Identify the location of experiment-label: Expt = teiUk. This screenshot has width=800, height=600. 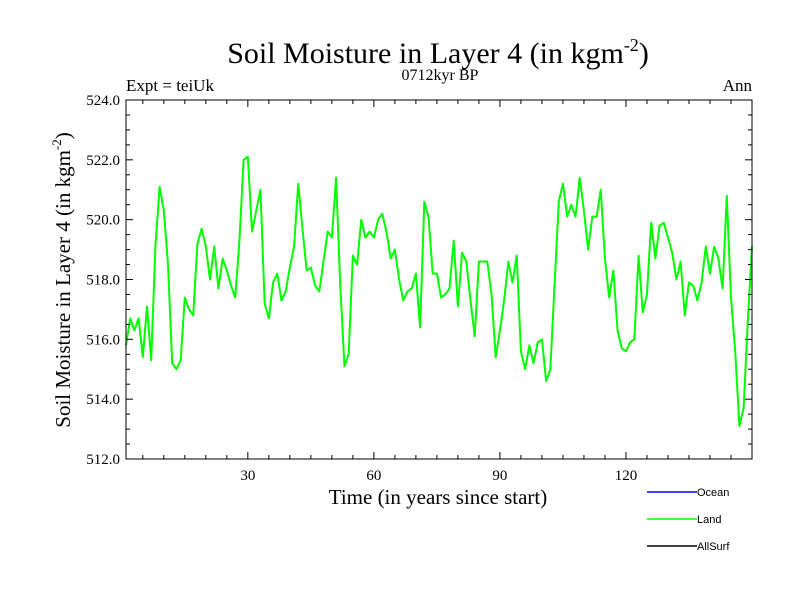
(170, 85).